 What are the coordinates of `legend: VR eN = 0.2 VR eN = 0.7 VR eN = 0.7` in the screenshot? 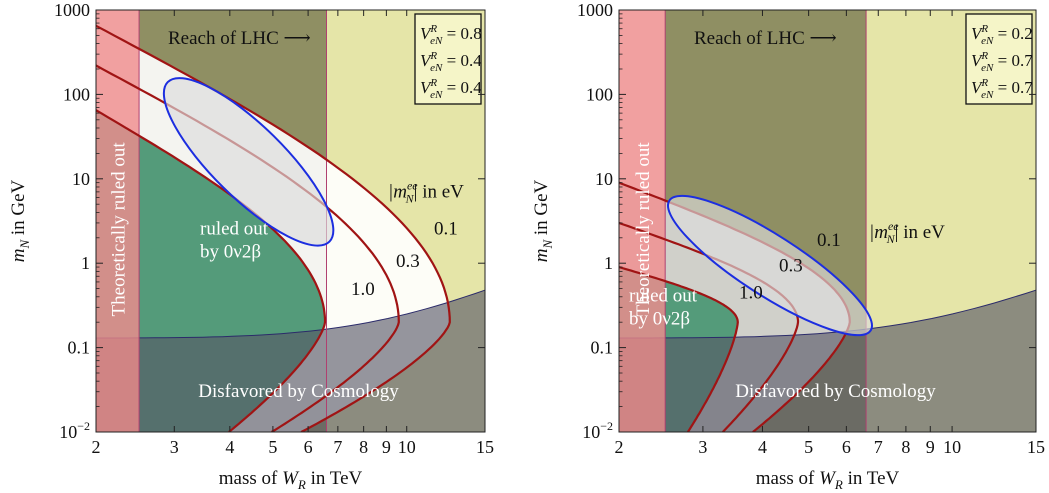 It's located at (999, 59).